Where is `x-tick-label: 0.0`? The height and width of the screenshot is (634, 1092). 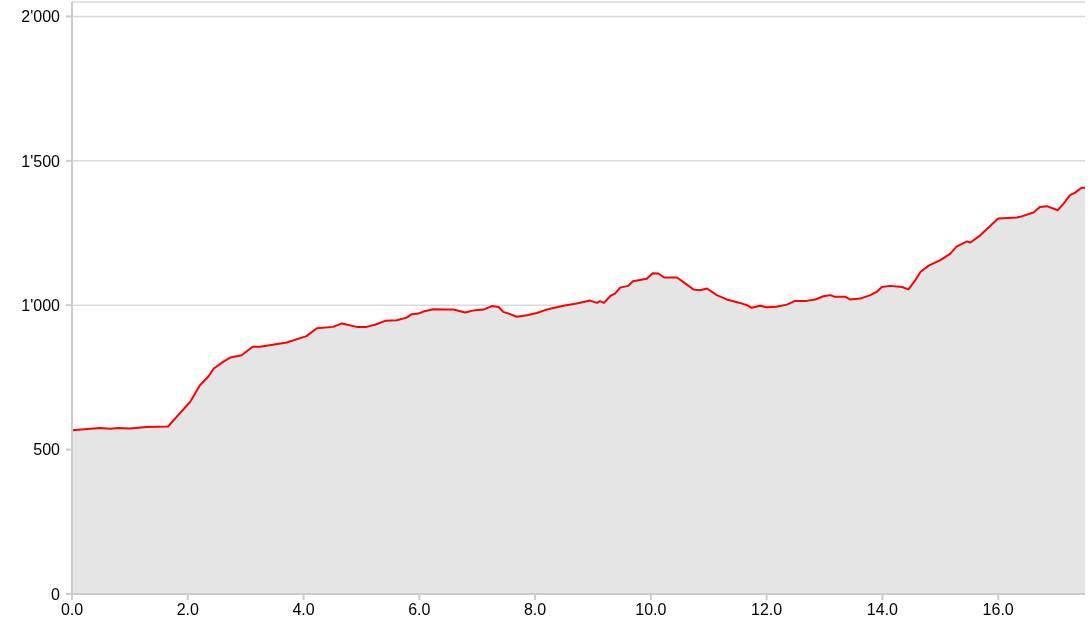
x-tick-label: 0.0 is located at coordinates (72, 610).